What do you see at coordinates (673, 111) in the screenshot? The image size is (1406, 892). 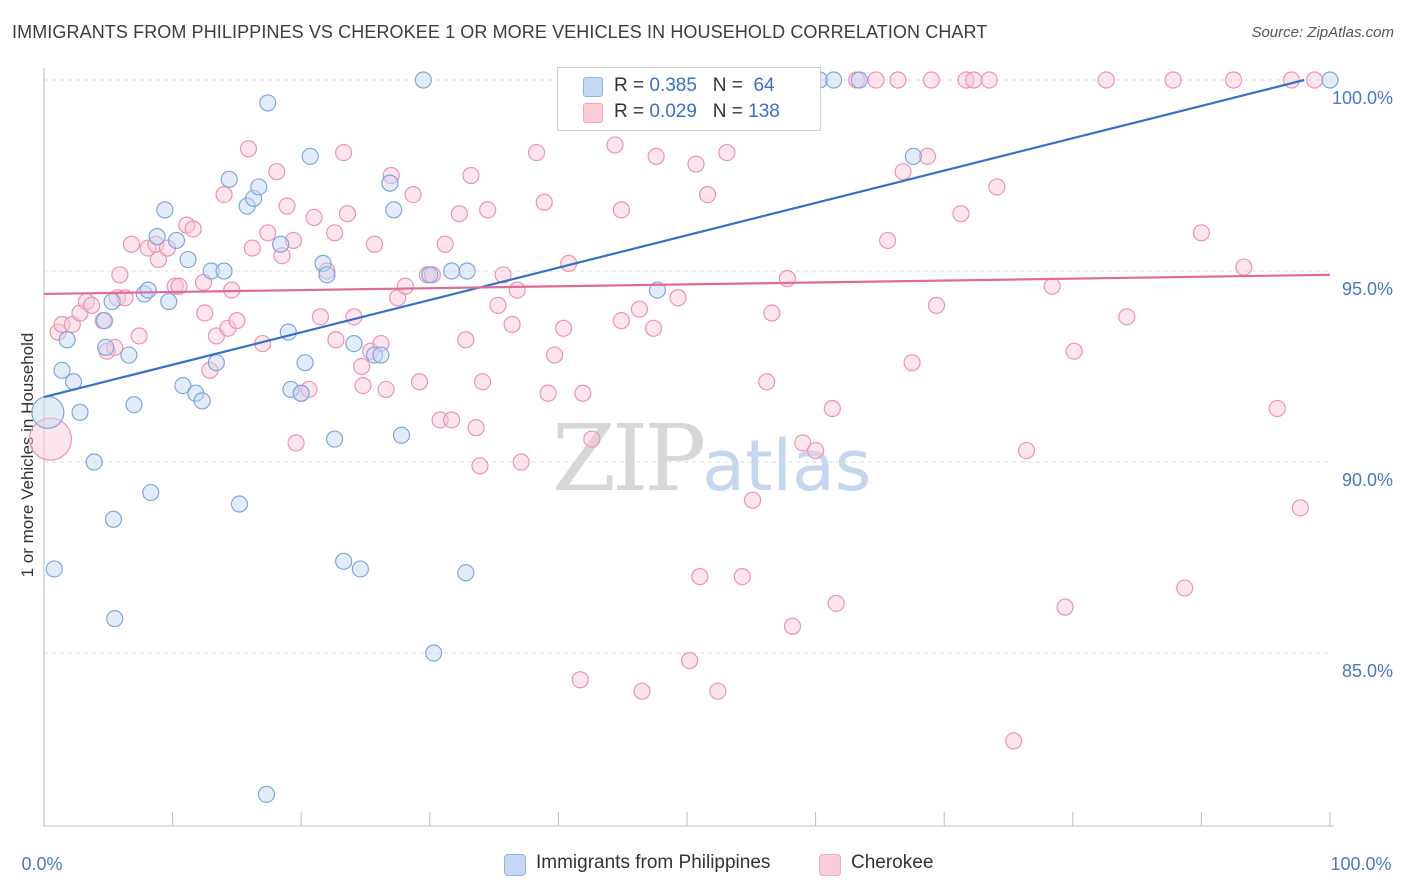 I see `r-value: 0.029` at bounding box center [673, 111].